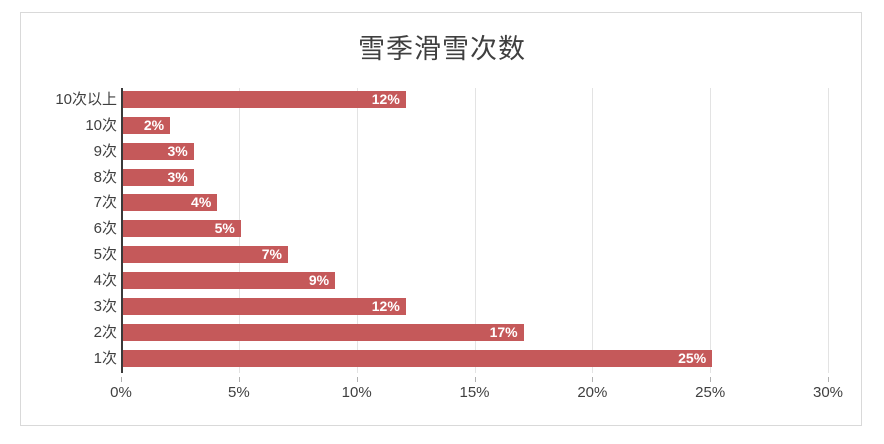  I want to click on bar-row: 4%, so click(170, 203).